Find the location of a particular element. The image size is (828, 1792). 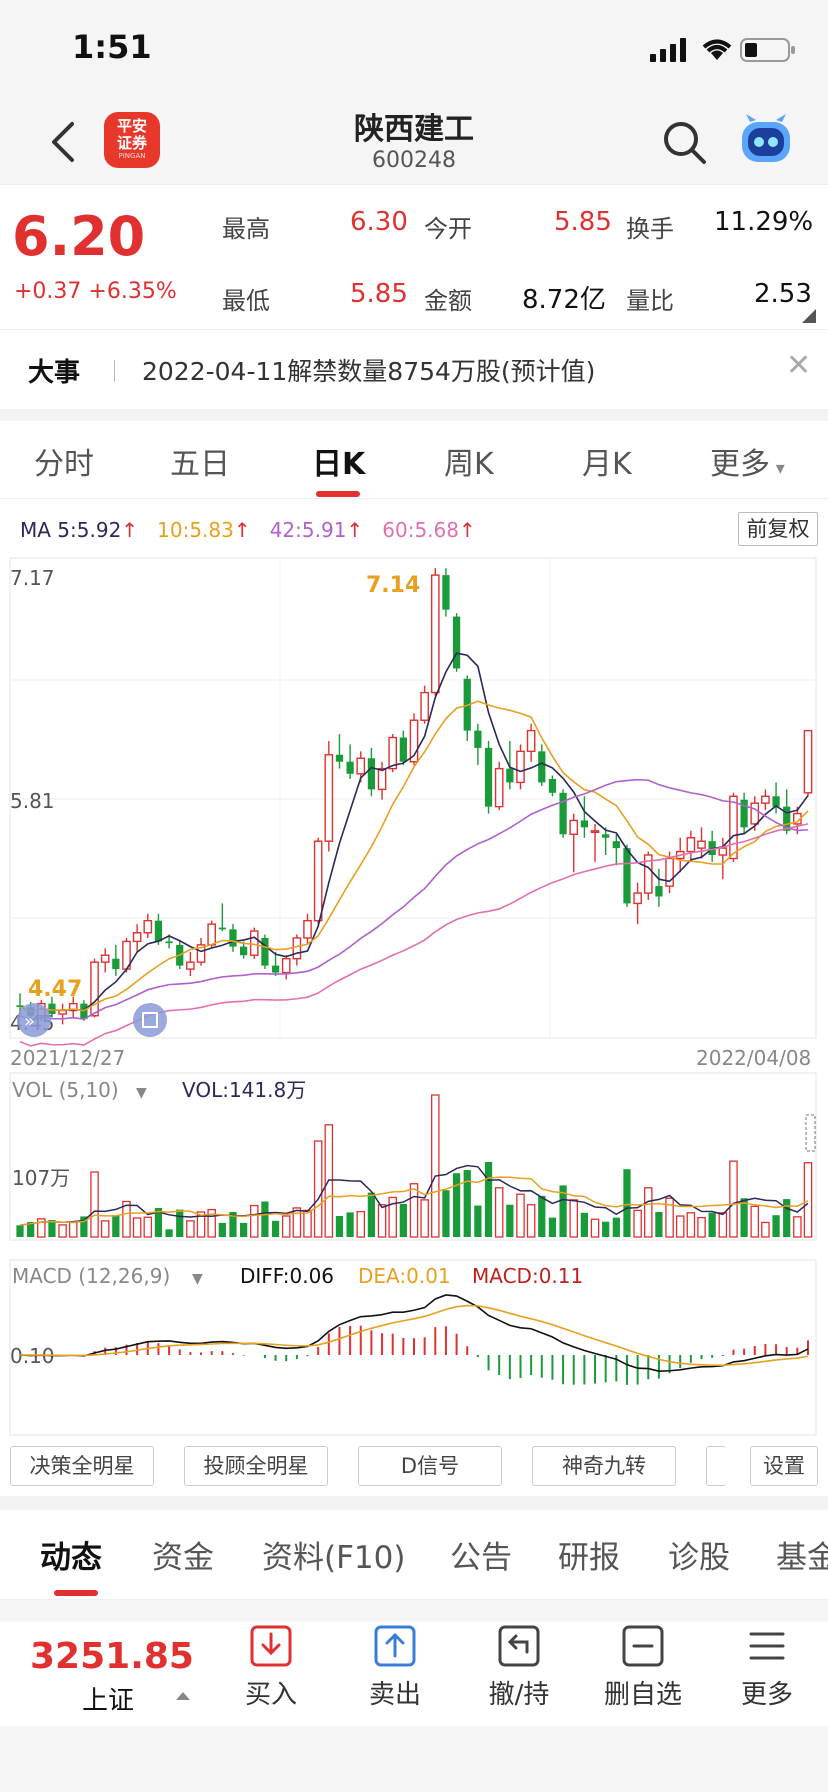

hidden-indicator-button is located at coordinates (716, 1466).